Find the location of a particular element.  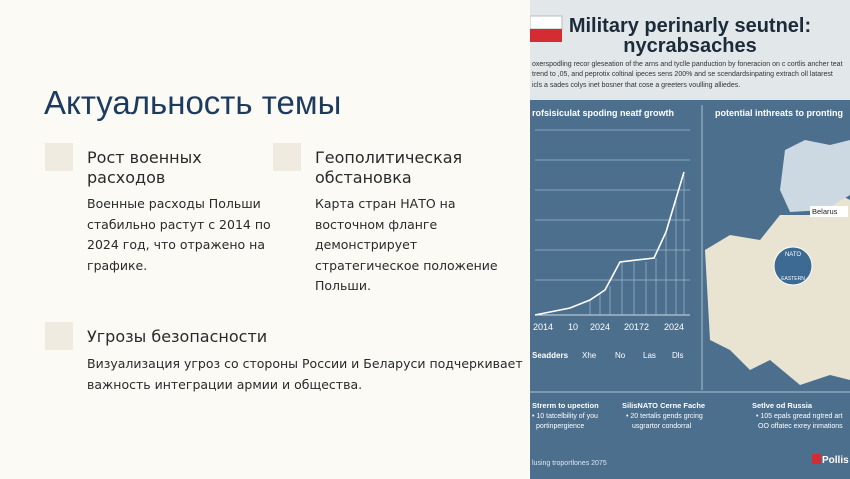

x-label: 10 is located at coordinates (573, 327).